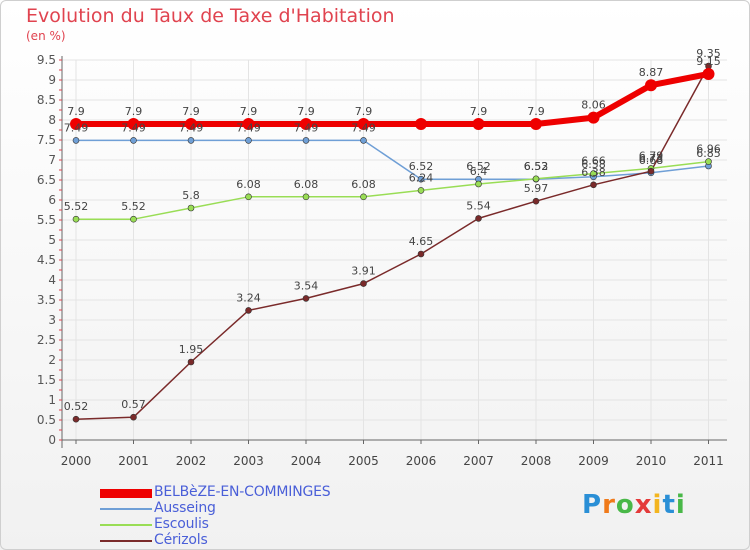  Describe the element at coordinates (651, 461) in the screenshot. I see `x-tick-label: 2010` at that location.